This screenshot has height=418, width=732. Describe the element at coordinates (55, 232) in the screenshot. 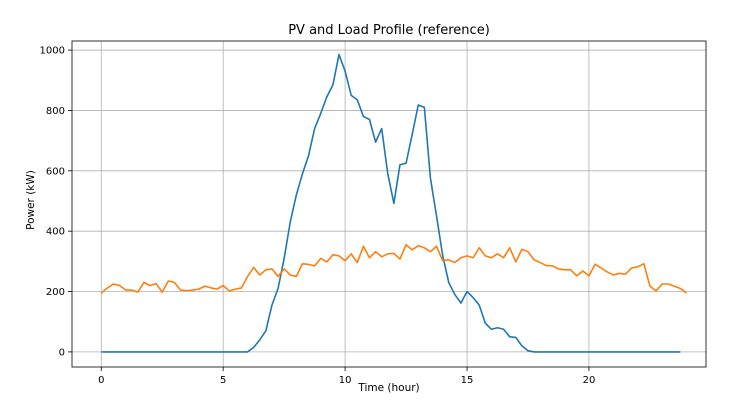

I see `y-tick-label: 400` at that location.